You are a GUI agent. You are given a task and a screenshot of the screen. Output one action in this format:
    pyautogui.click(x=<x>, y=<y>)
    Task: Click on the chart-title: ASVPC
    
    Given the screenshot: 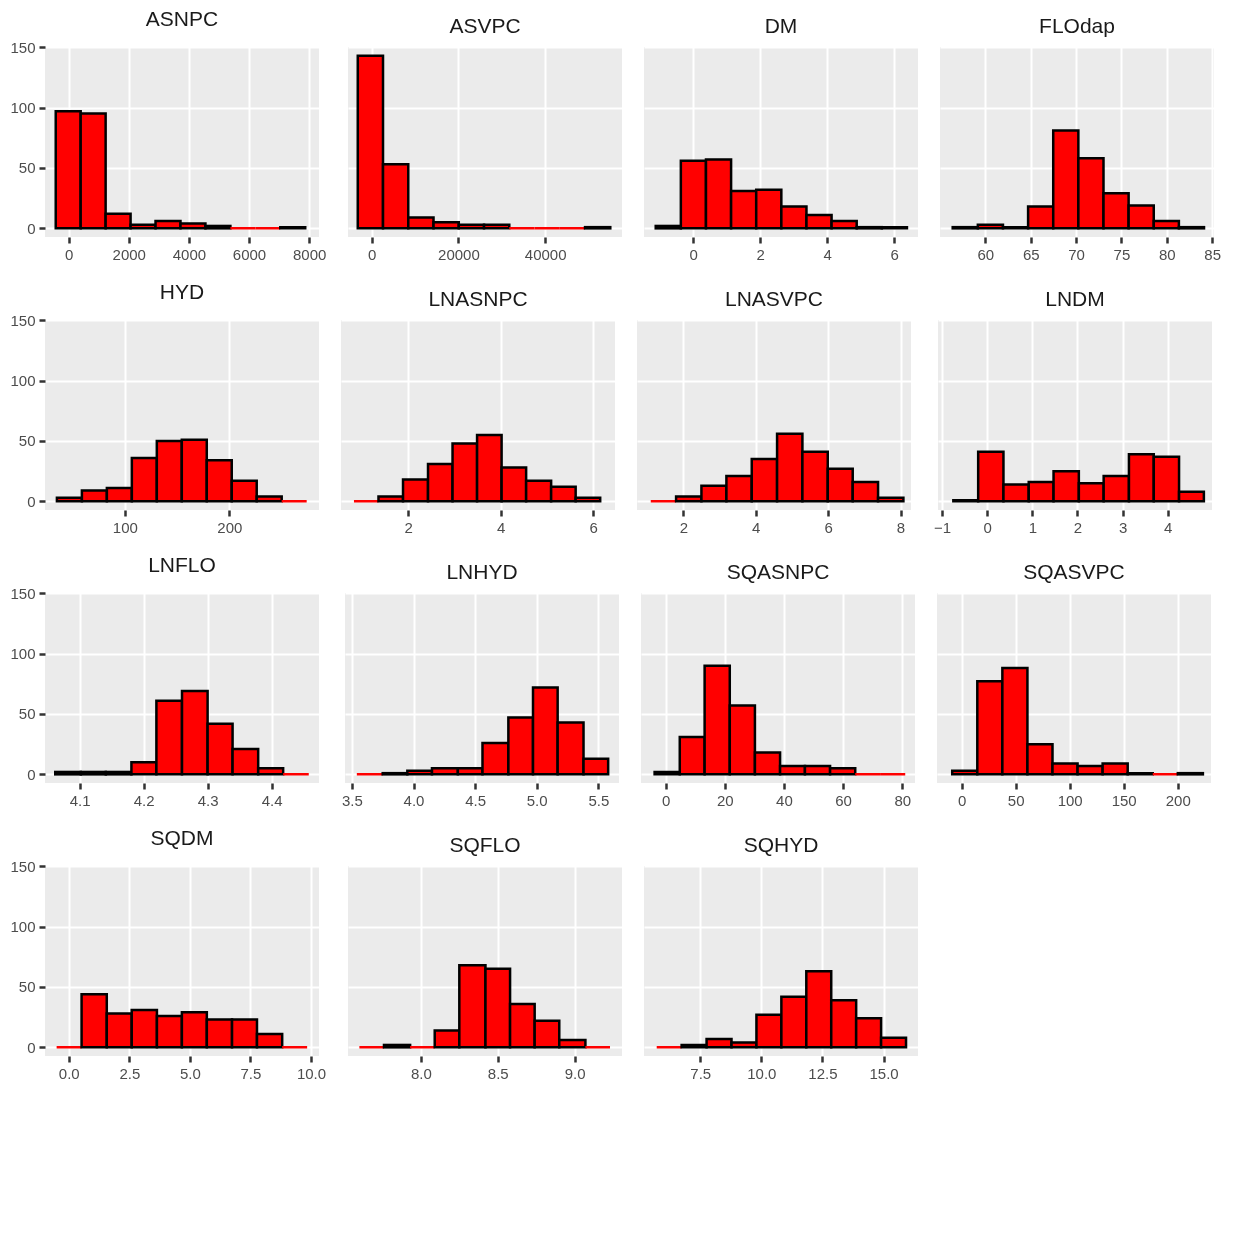 What is the action you would take?
    pyautogui.click(x=485, y=25)
    